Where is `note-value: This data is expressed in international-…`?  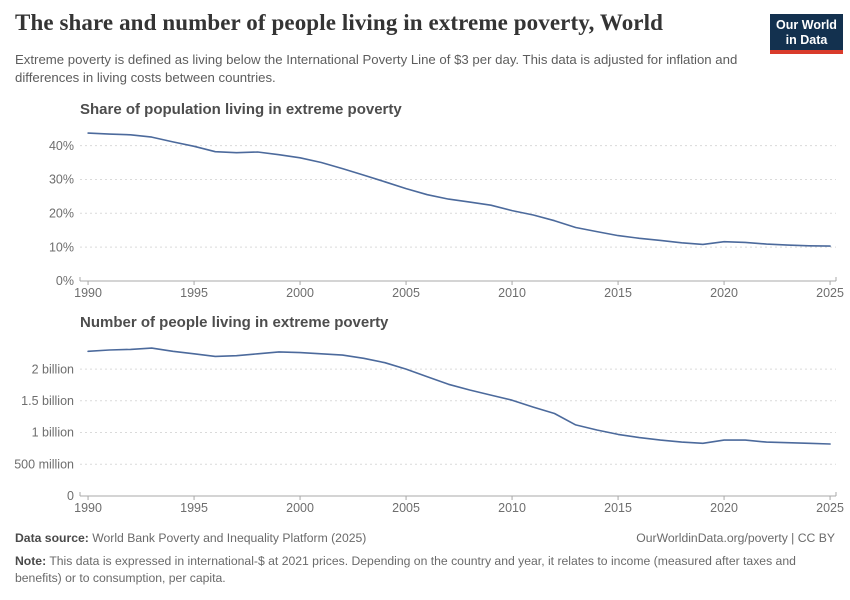 note-value: This data is expressed in international-… is located at coordinates (405, 569).